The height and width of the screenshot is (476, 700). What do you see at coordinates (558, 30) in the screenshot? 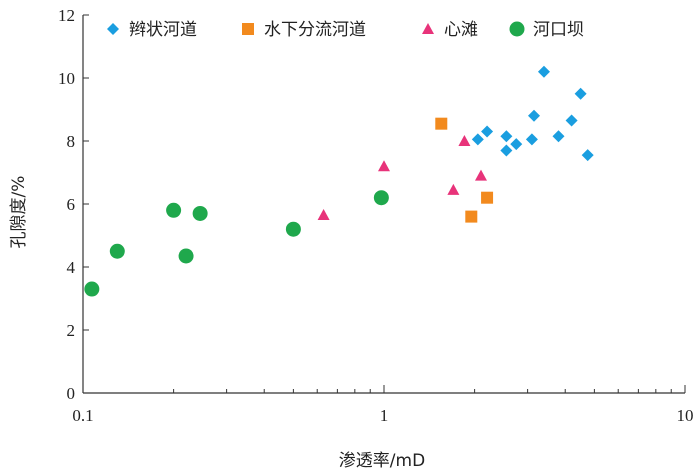
I see `legend-label: 河口坝` at bounding box center [558, 30].